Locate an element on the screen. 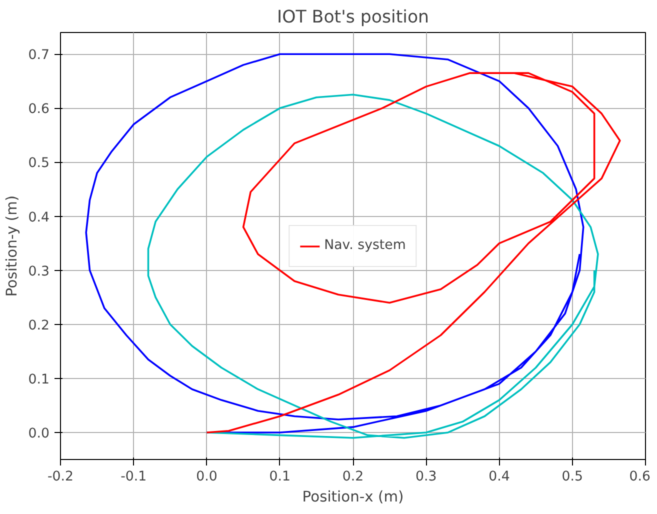 This screenshot has height=514, width=657. y-tick-label: 0.2 is located at coordinates (39, 326).